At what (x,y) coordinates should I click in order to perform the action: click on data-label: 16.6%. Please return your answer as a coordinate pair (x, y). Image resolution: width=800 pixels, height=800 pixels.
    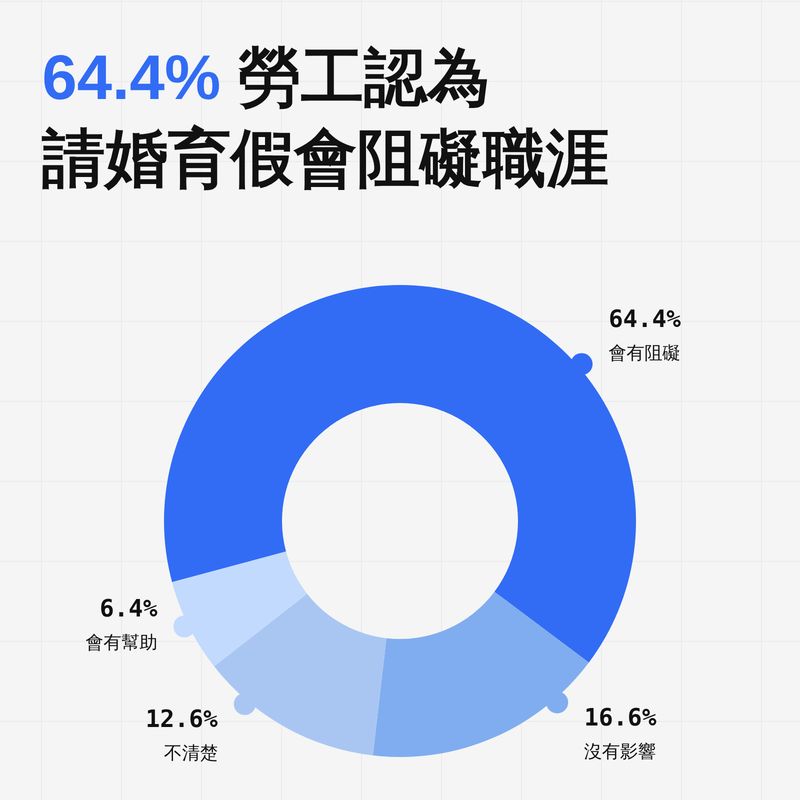
    Looking at the image, I should click on (620, 717).